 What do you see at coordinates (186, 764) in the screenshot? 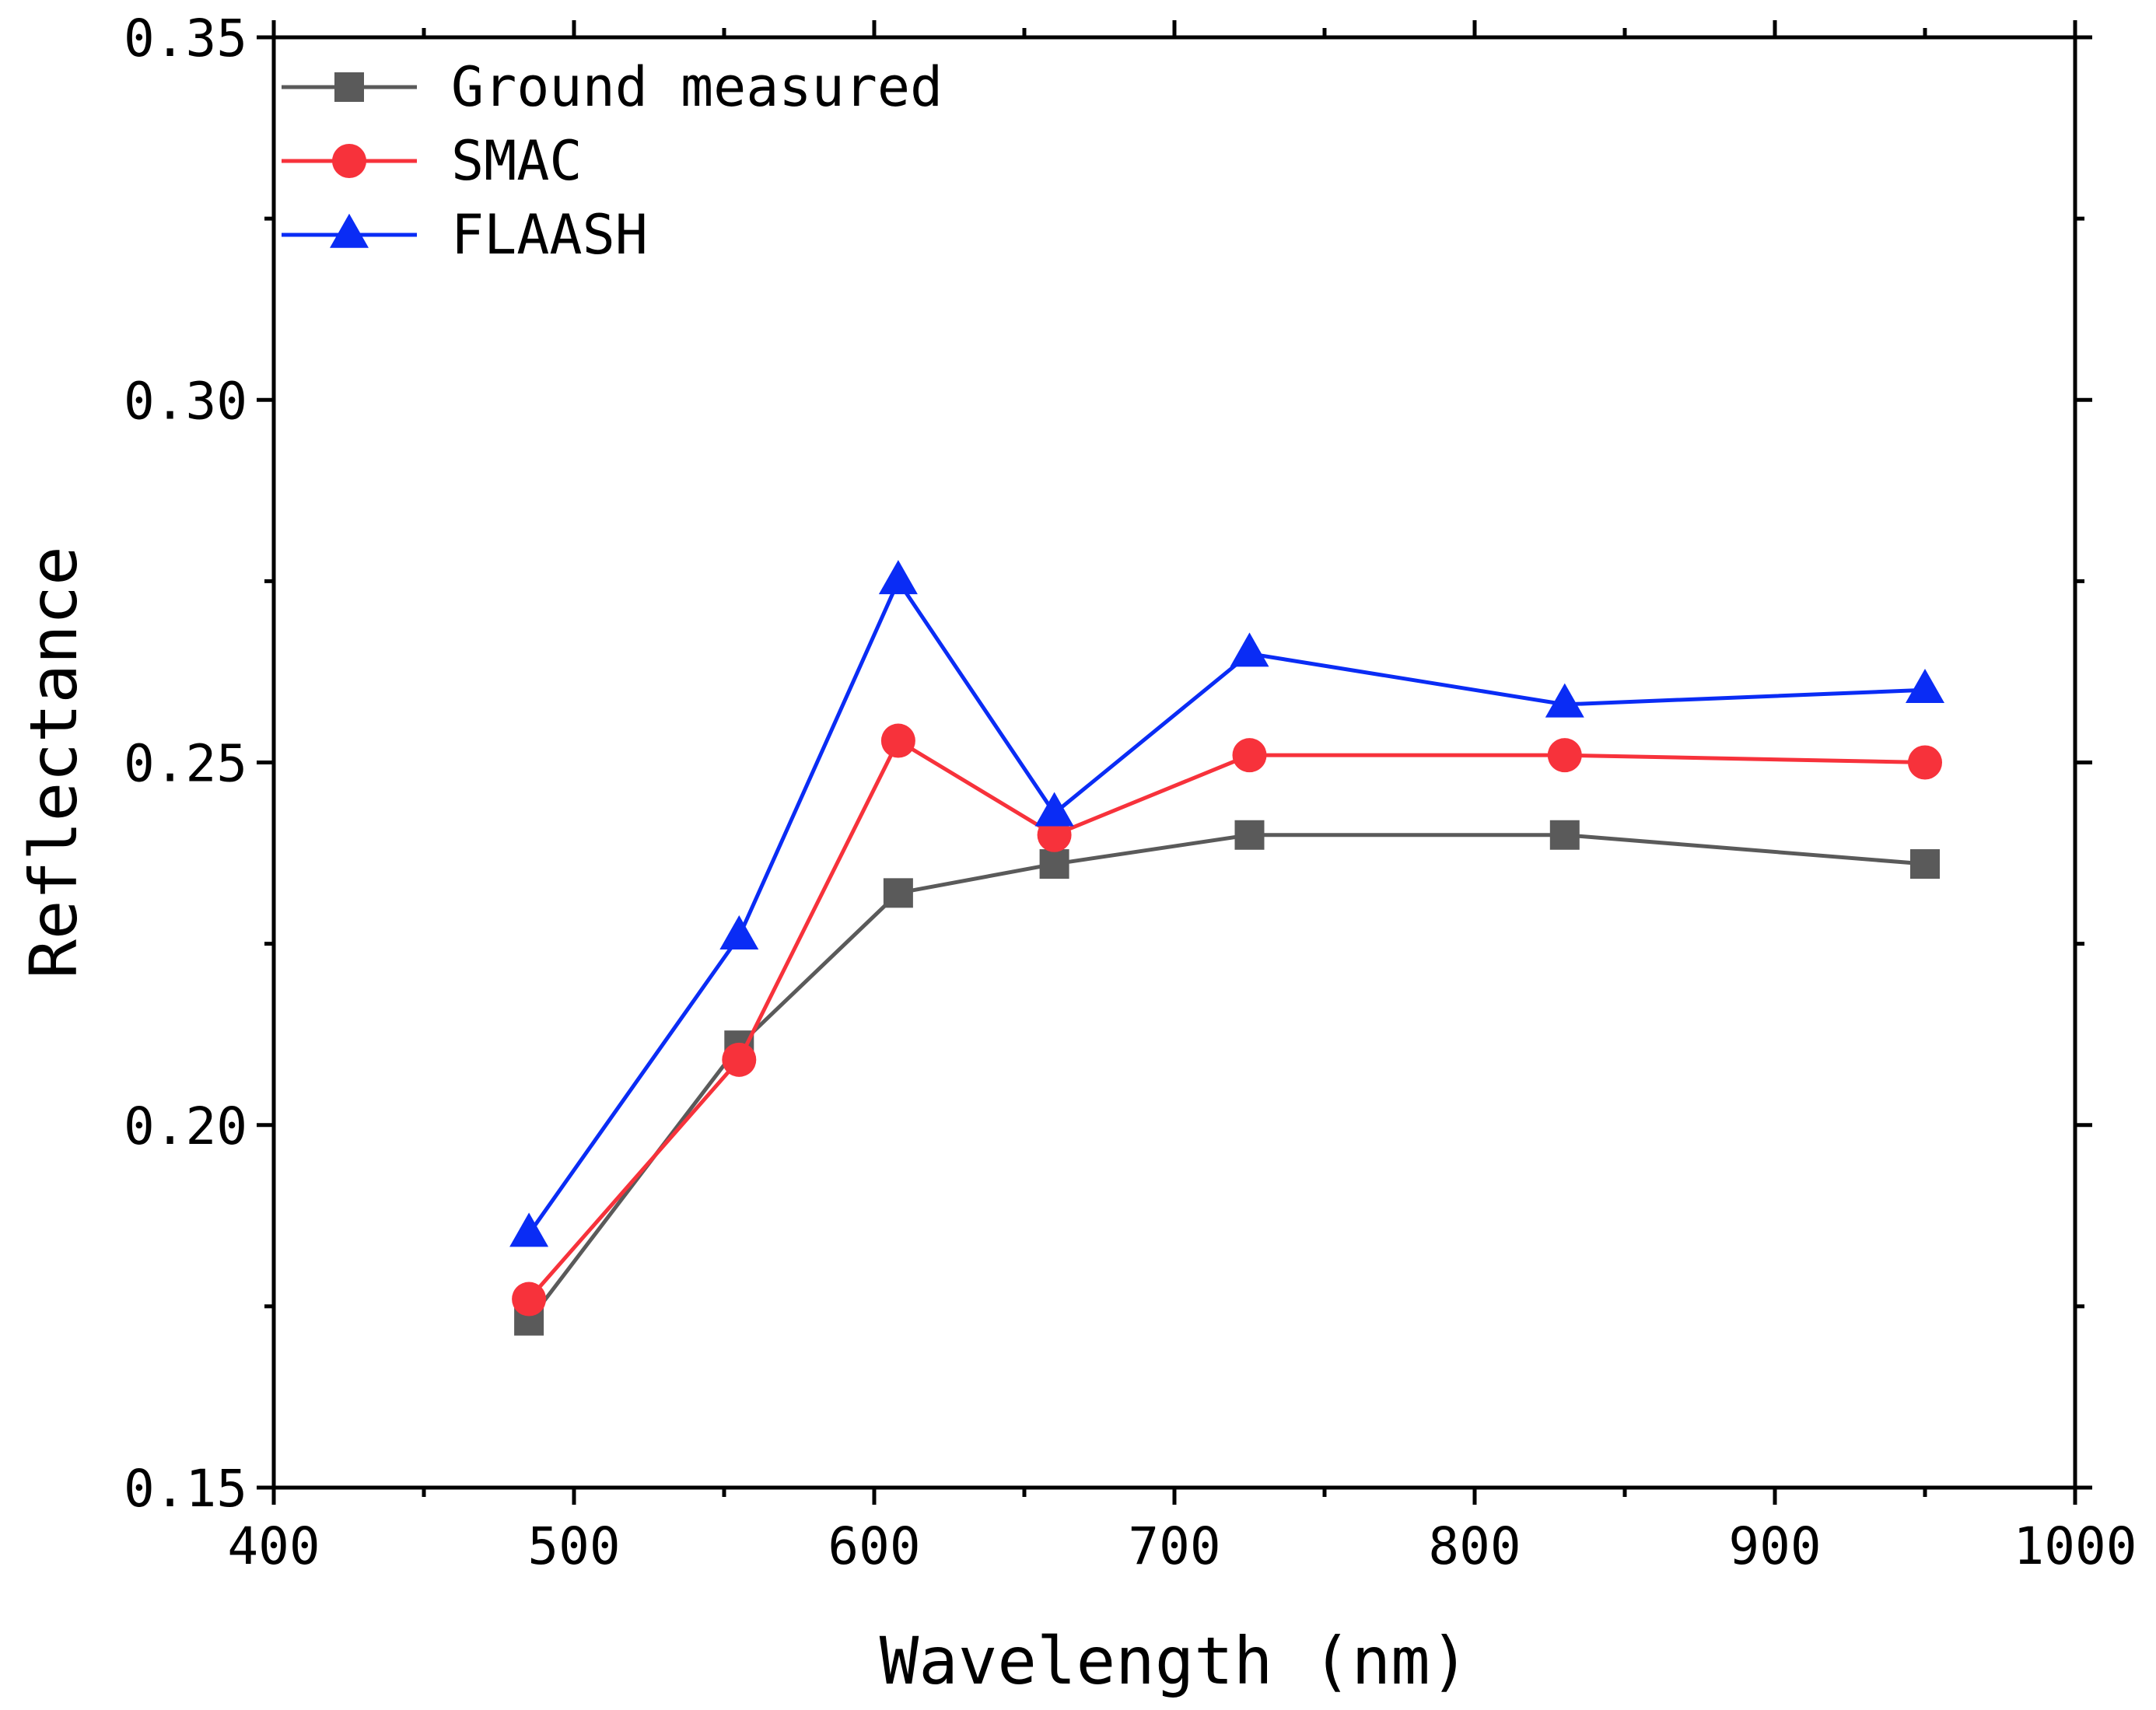
I see `y-tick-label: 0.25` at bounding box center [186, 764].